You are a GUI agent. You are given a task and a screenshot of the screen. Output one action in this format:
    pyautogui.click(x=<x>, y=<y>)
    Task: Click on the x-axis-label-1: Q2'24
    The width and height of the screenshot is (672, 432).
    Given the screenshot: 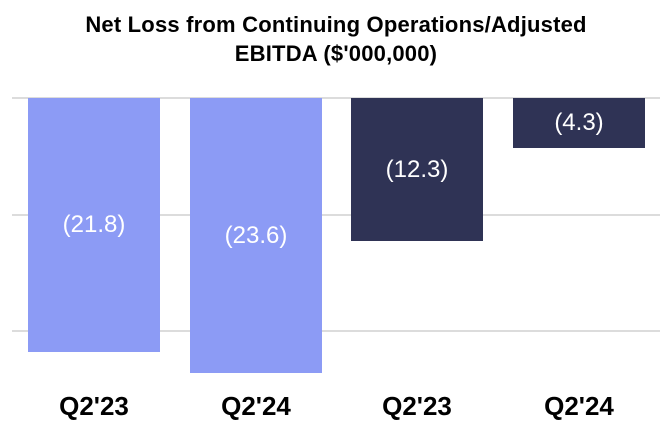 What is the action you would take?
    pyautogui.click(x=256, y=406)
    